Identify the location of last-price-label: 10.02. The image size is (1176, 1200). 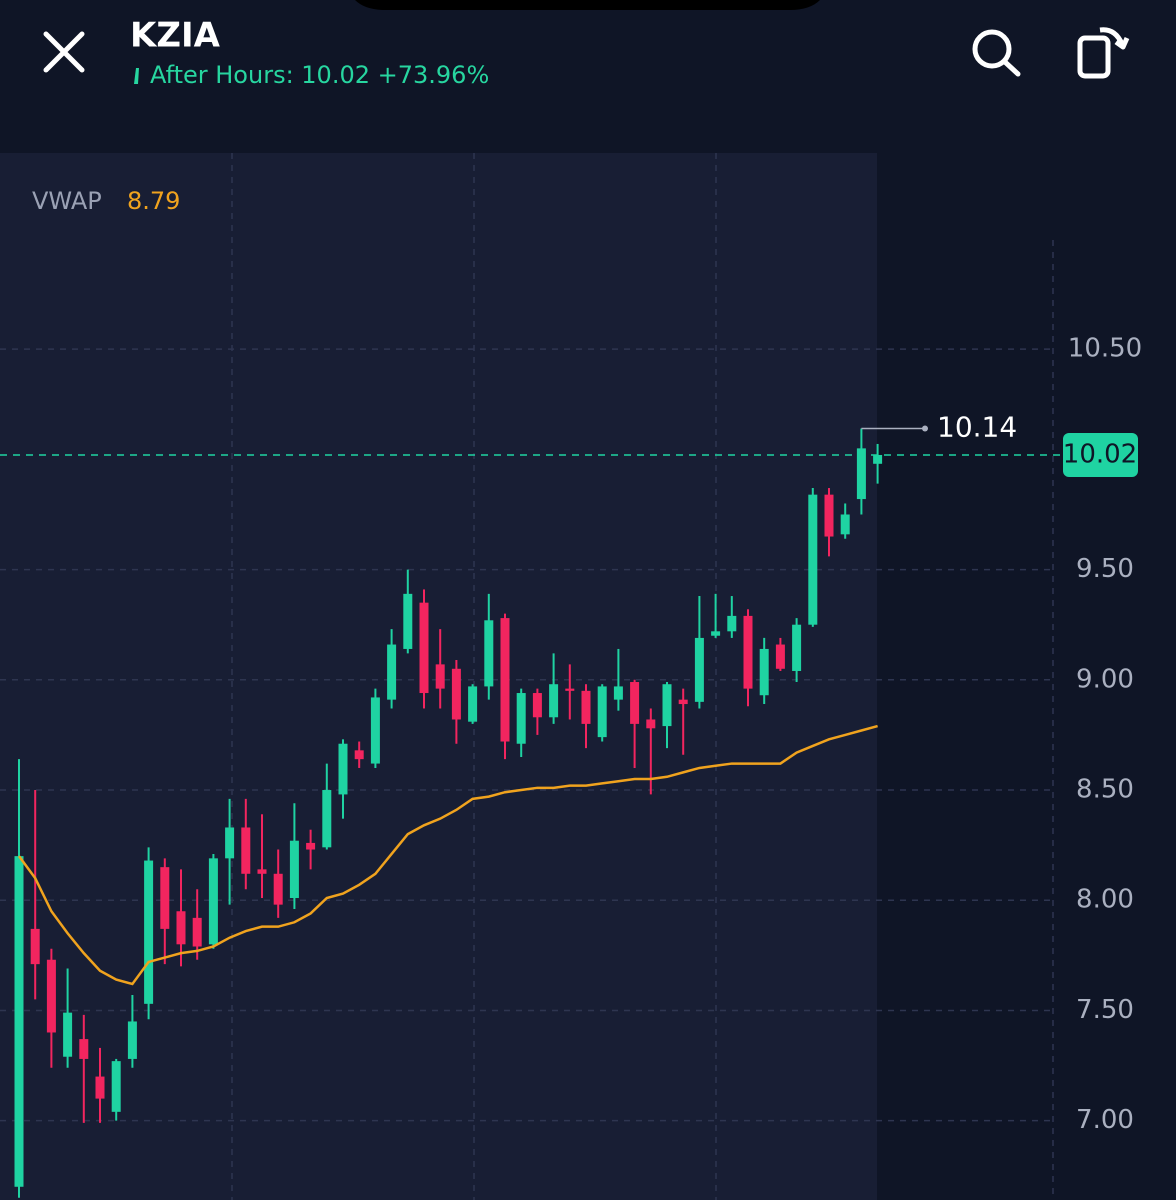
(1100, 454).